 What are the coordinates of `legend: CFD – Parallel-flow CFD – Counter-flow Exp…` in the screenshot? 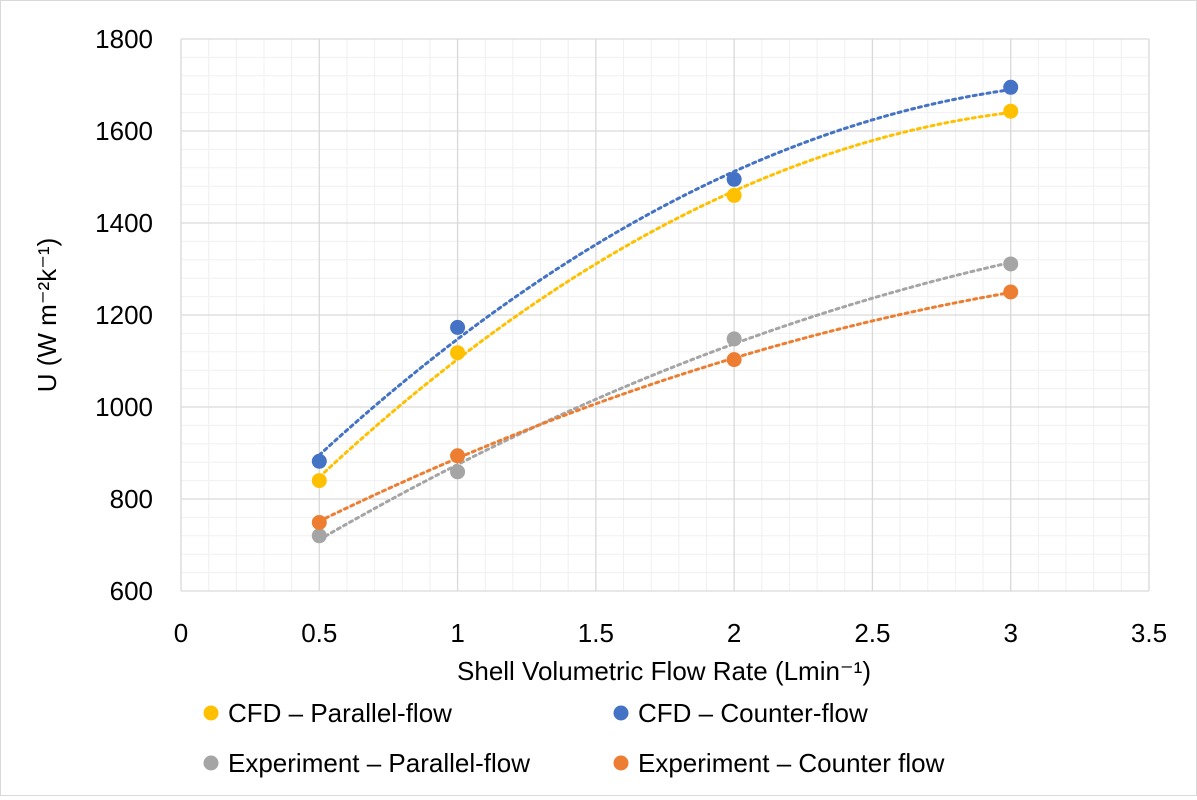 It's located at (574, 738).